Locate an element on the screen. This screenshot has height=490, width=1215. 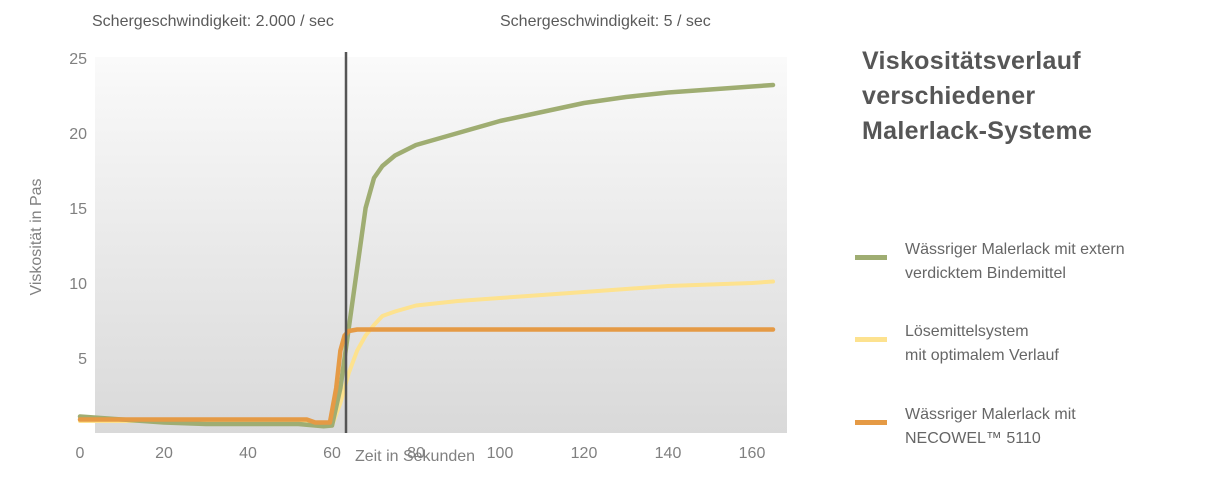
legend-label-line: NECOWEL™ 5110 is located at coordinates (973, 438).